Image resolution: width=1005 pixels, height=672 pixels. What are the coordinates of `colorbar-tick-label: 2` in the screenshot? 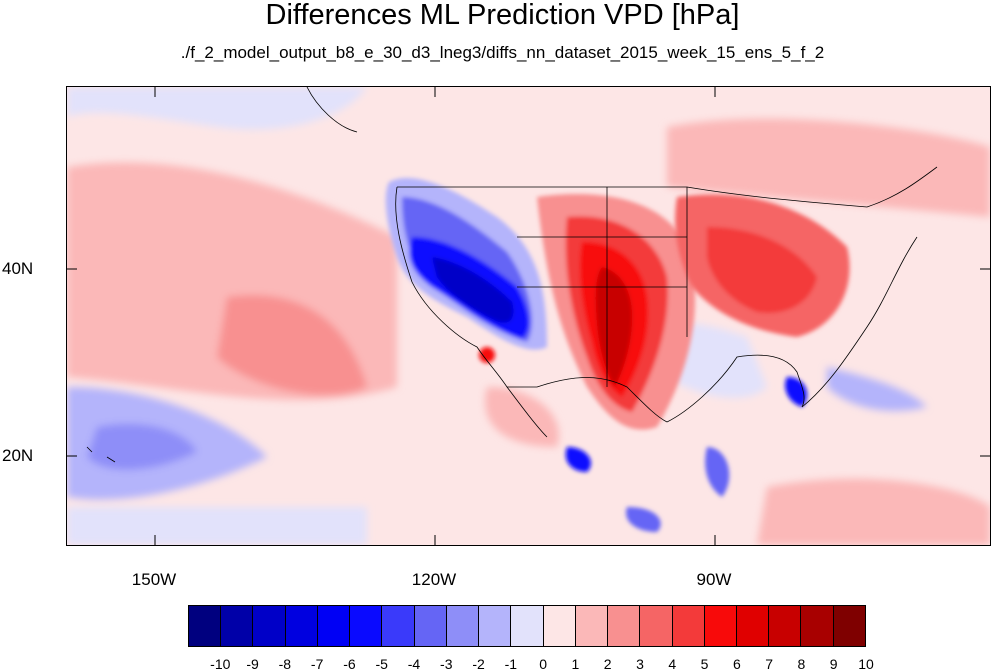 It's located at (607, 664).